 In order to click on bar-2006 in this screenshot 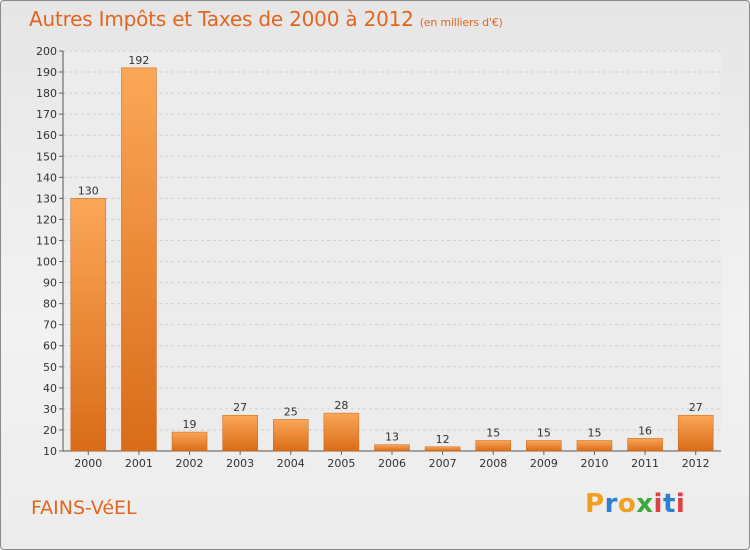, I will do `click(392, 448)`.